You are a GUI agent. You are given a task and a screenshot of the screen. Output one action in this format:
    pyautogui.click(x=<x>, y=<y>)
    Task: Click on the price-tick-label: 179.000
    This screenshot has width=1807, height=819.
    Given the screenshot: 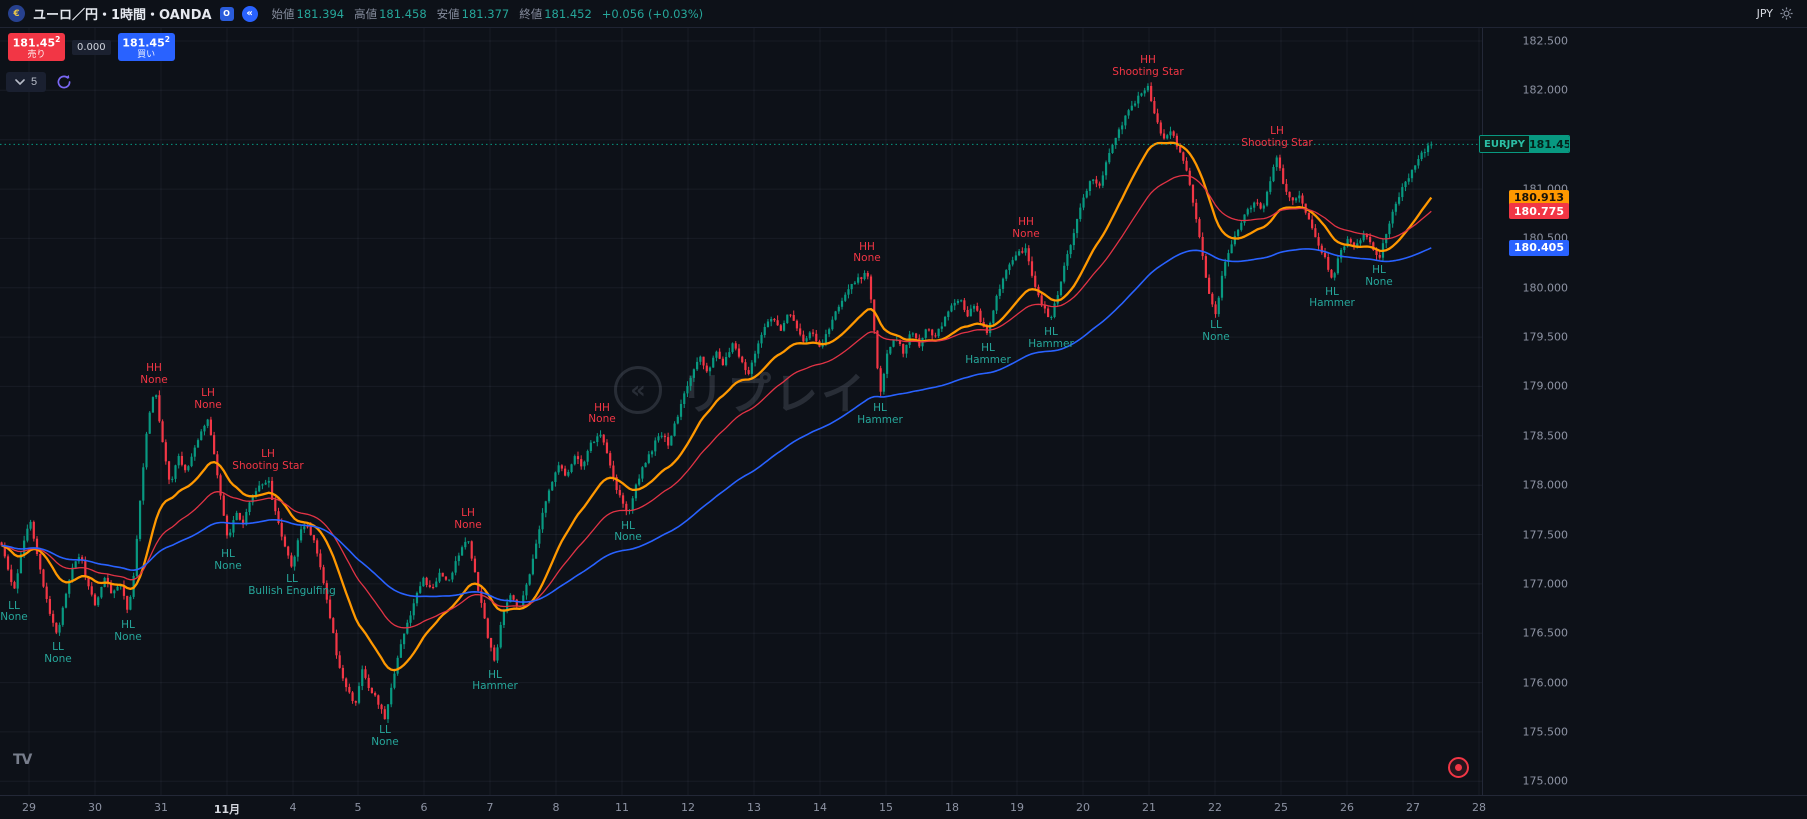 What is the action you would take?
    pyautogui.click(x=1545, y=386)
    